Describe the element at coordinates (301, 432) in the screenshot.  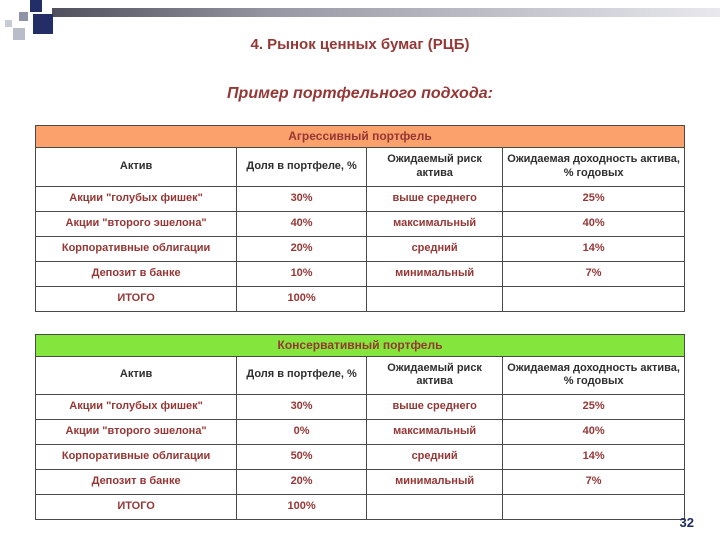
I see `table-cell: 0%` at that location.